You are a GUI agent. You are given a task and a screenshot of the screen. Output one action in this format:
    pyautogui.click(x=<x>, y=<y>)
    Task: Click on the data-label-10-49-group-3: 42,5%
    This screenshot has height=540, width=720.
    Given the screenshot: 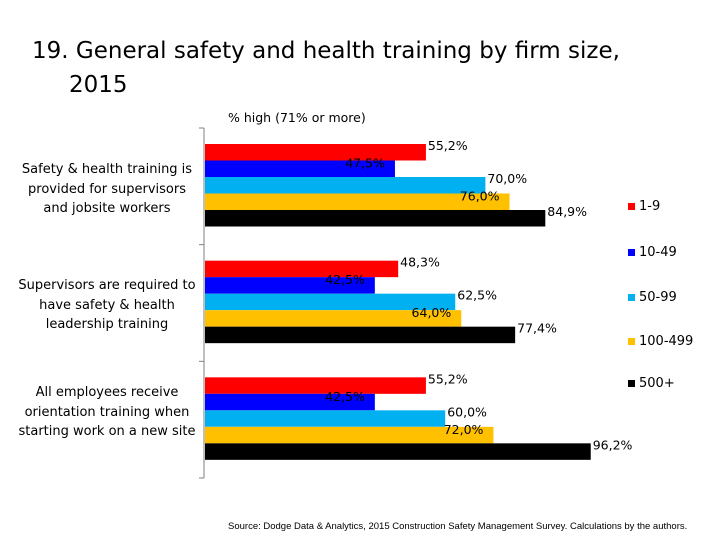 What is the action you would take?
    pyautogui.click(x=345, y=396)
    